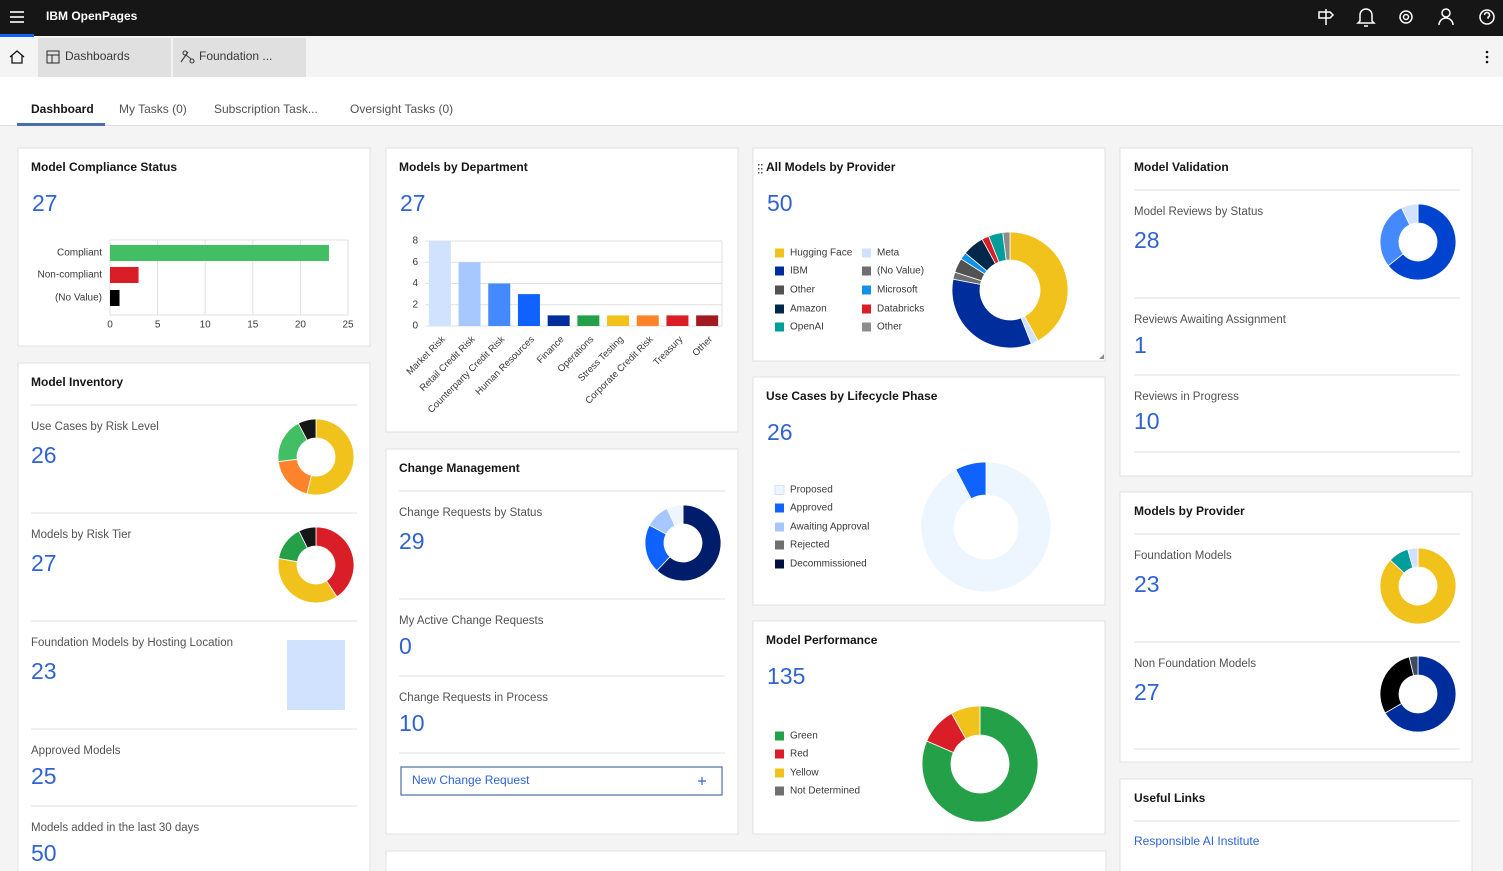 This screenshot has width=1503, height=871. I want to click on legend-label: Yellow, so click(804, 773).